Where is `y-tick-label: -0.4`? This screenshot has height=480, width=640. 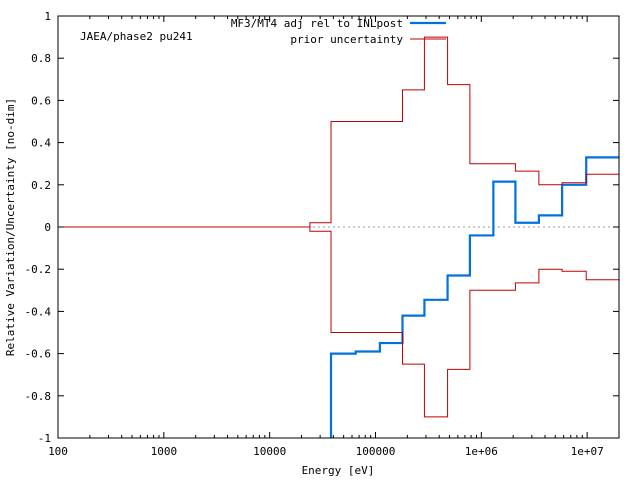
y-tick-label: -0.4 is located at coordinates (38, 311).